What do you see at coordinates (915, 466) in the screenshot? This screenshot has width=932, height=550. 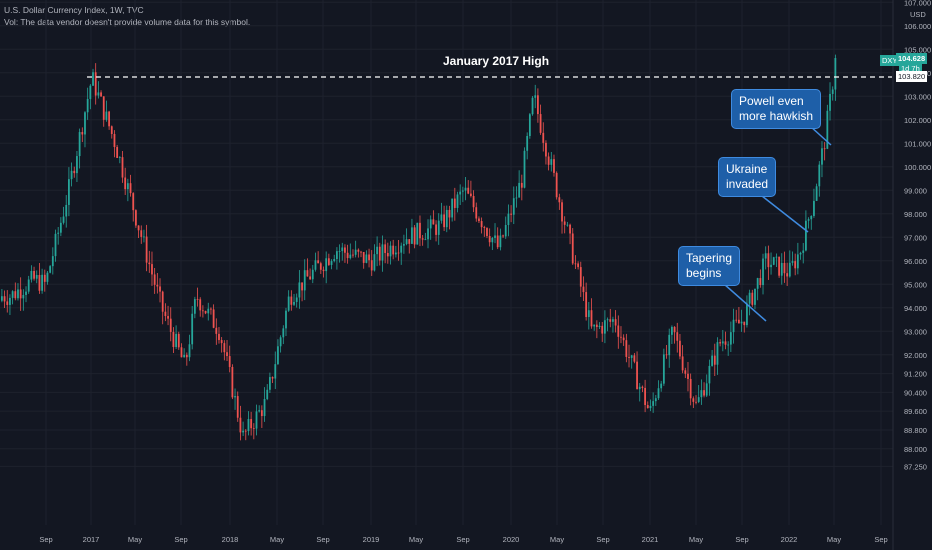 I see `y-tick-label: 87.250` at bounding box center [915, 466].